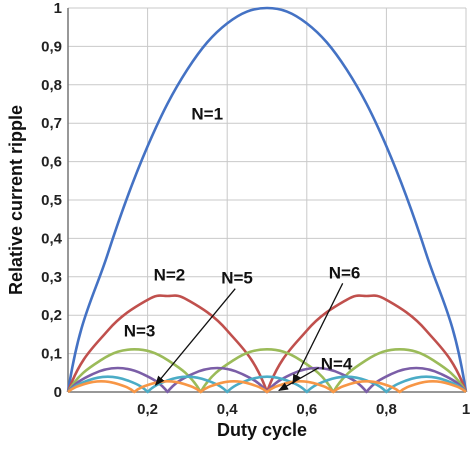 This screenshot has height=450, width=474. What do you see at coordinates (345, 272) in the screenshot?
I see `annotation-label: N=6` at bounding box center [345, 272].